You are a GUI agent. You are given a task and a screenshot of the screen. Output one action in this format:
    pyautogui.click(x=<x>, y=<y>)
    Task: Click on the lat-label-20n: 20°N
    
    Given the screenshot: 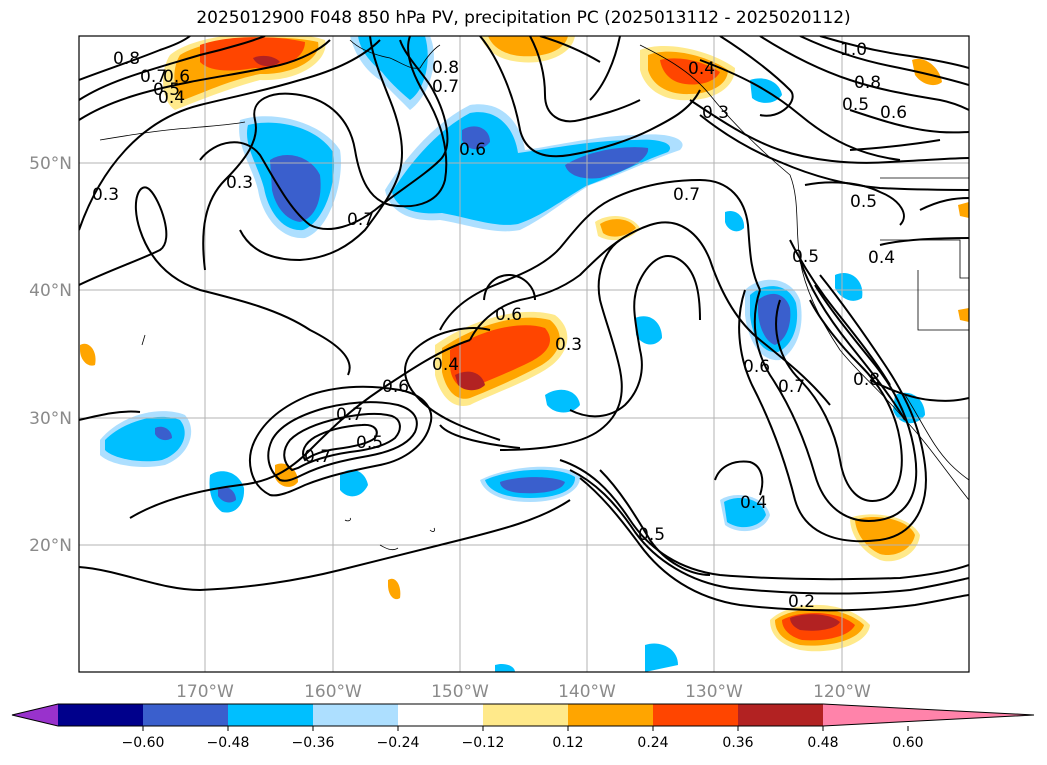 What is the action you would take?
    pyautogui.click(x=50, y=546)
    